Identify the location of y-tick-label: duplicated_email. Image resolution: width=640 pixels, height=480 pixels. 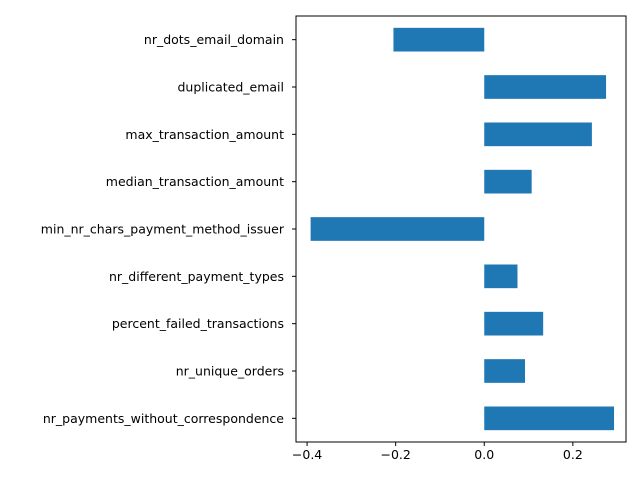
(230, 87).